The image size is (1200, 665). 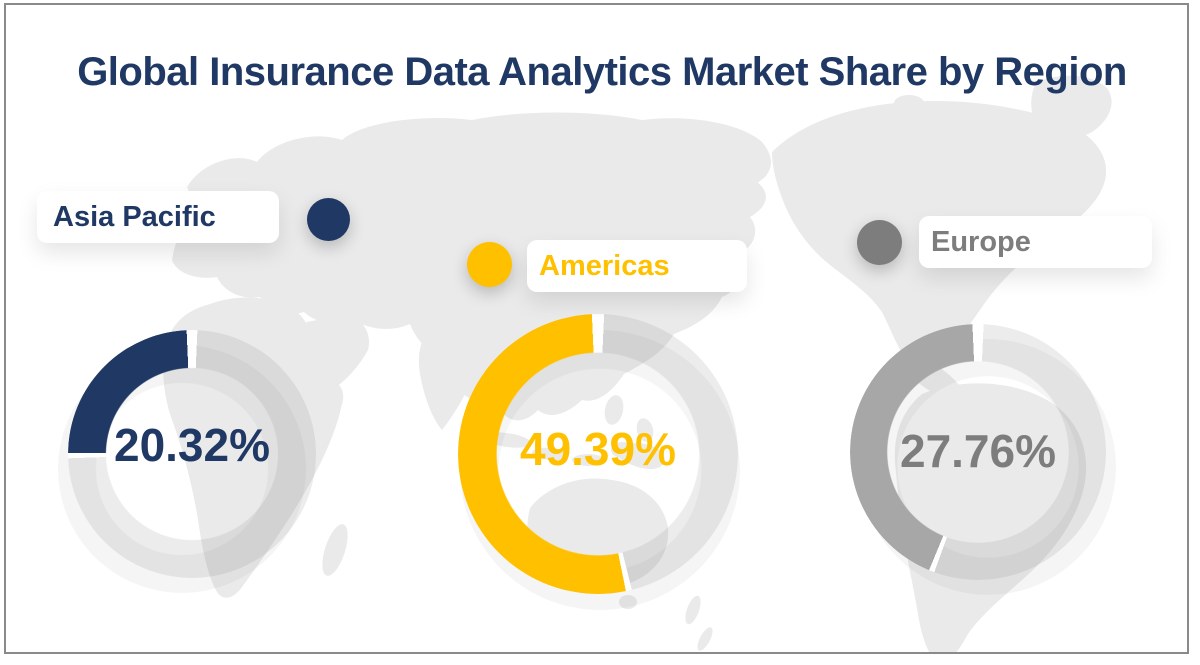 What do you see at coordinates (191, 445) in the screenshot?
I see `value-label-asia-pacific: 20.32%` at bounding box center [191, 445].